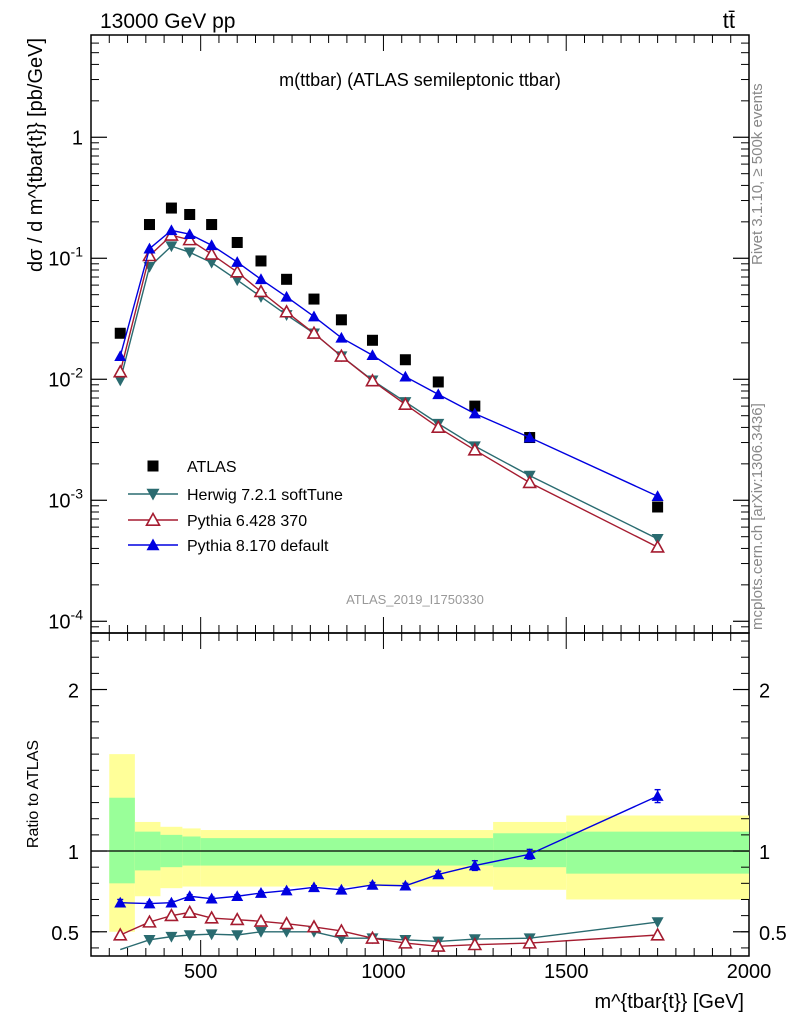 This screenshot has width=786, height=1024. I want to click on y-tick-label: 10⁻⁴, so click(65, 619).